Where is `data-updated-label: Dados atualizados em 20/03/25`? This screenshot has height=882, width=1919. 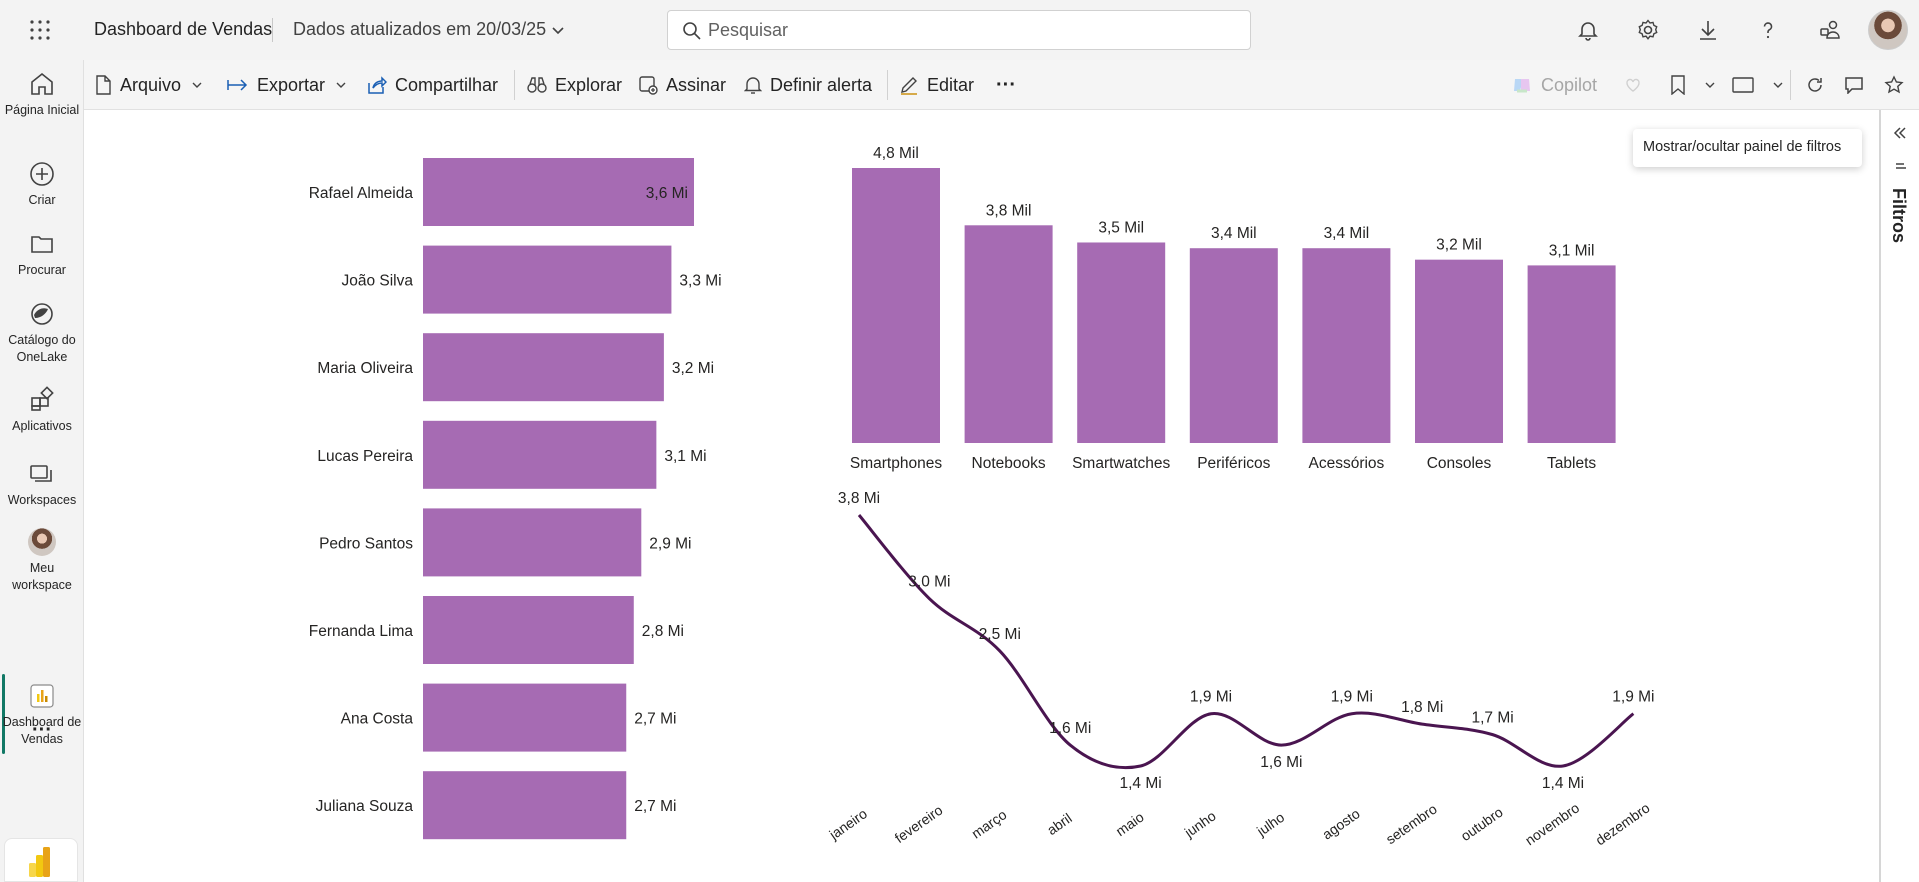 data-updated-label: Dados atualizados em 20/03/25 is located at coordinates (420, 29).